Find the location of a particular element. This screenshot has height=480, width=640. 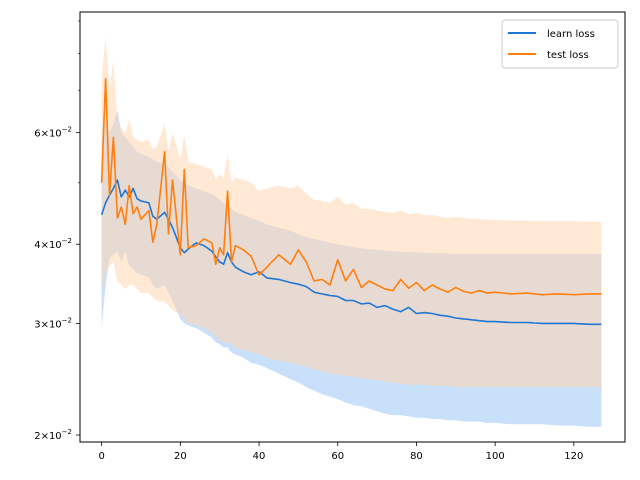

legend-label: test loss is located at coordinates (568, 55).